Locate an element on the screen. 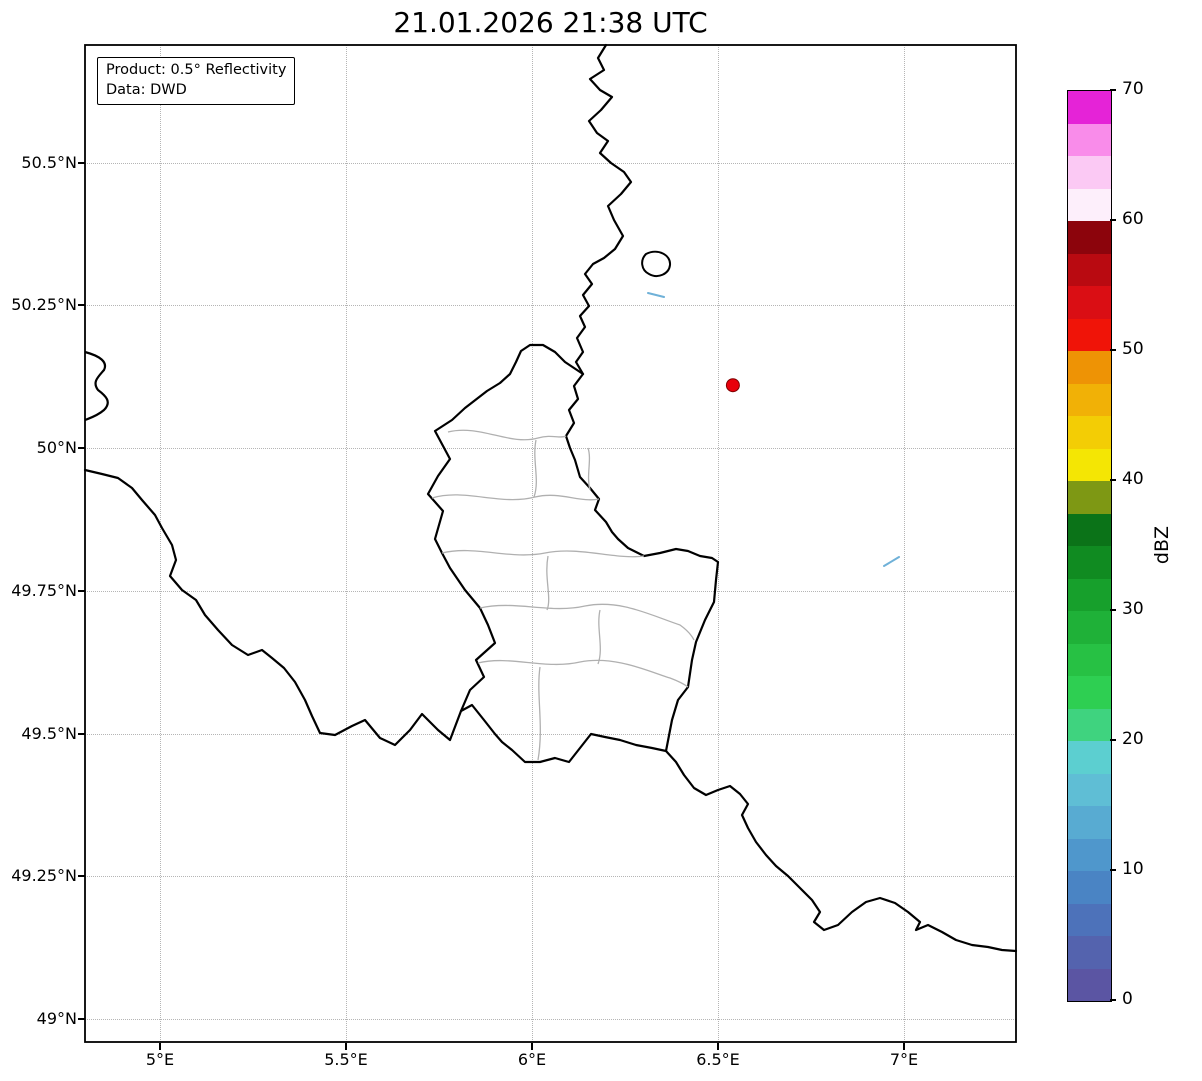  colorbar-tick-label: 60 is located at coordinates (1133, 219).